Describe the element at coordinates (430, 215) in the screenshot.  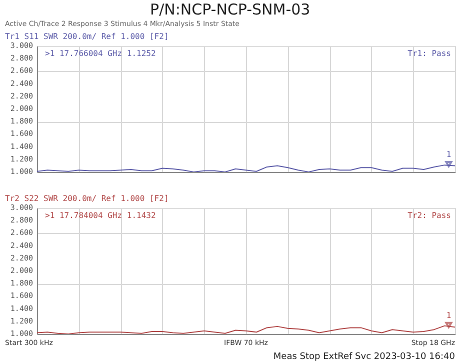
I see `annotation: Tr2: Pass` at that location.